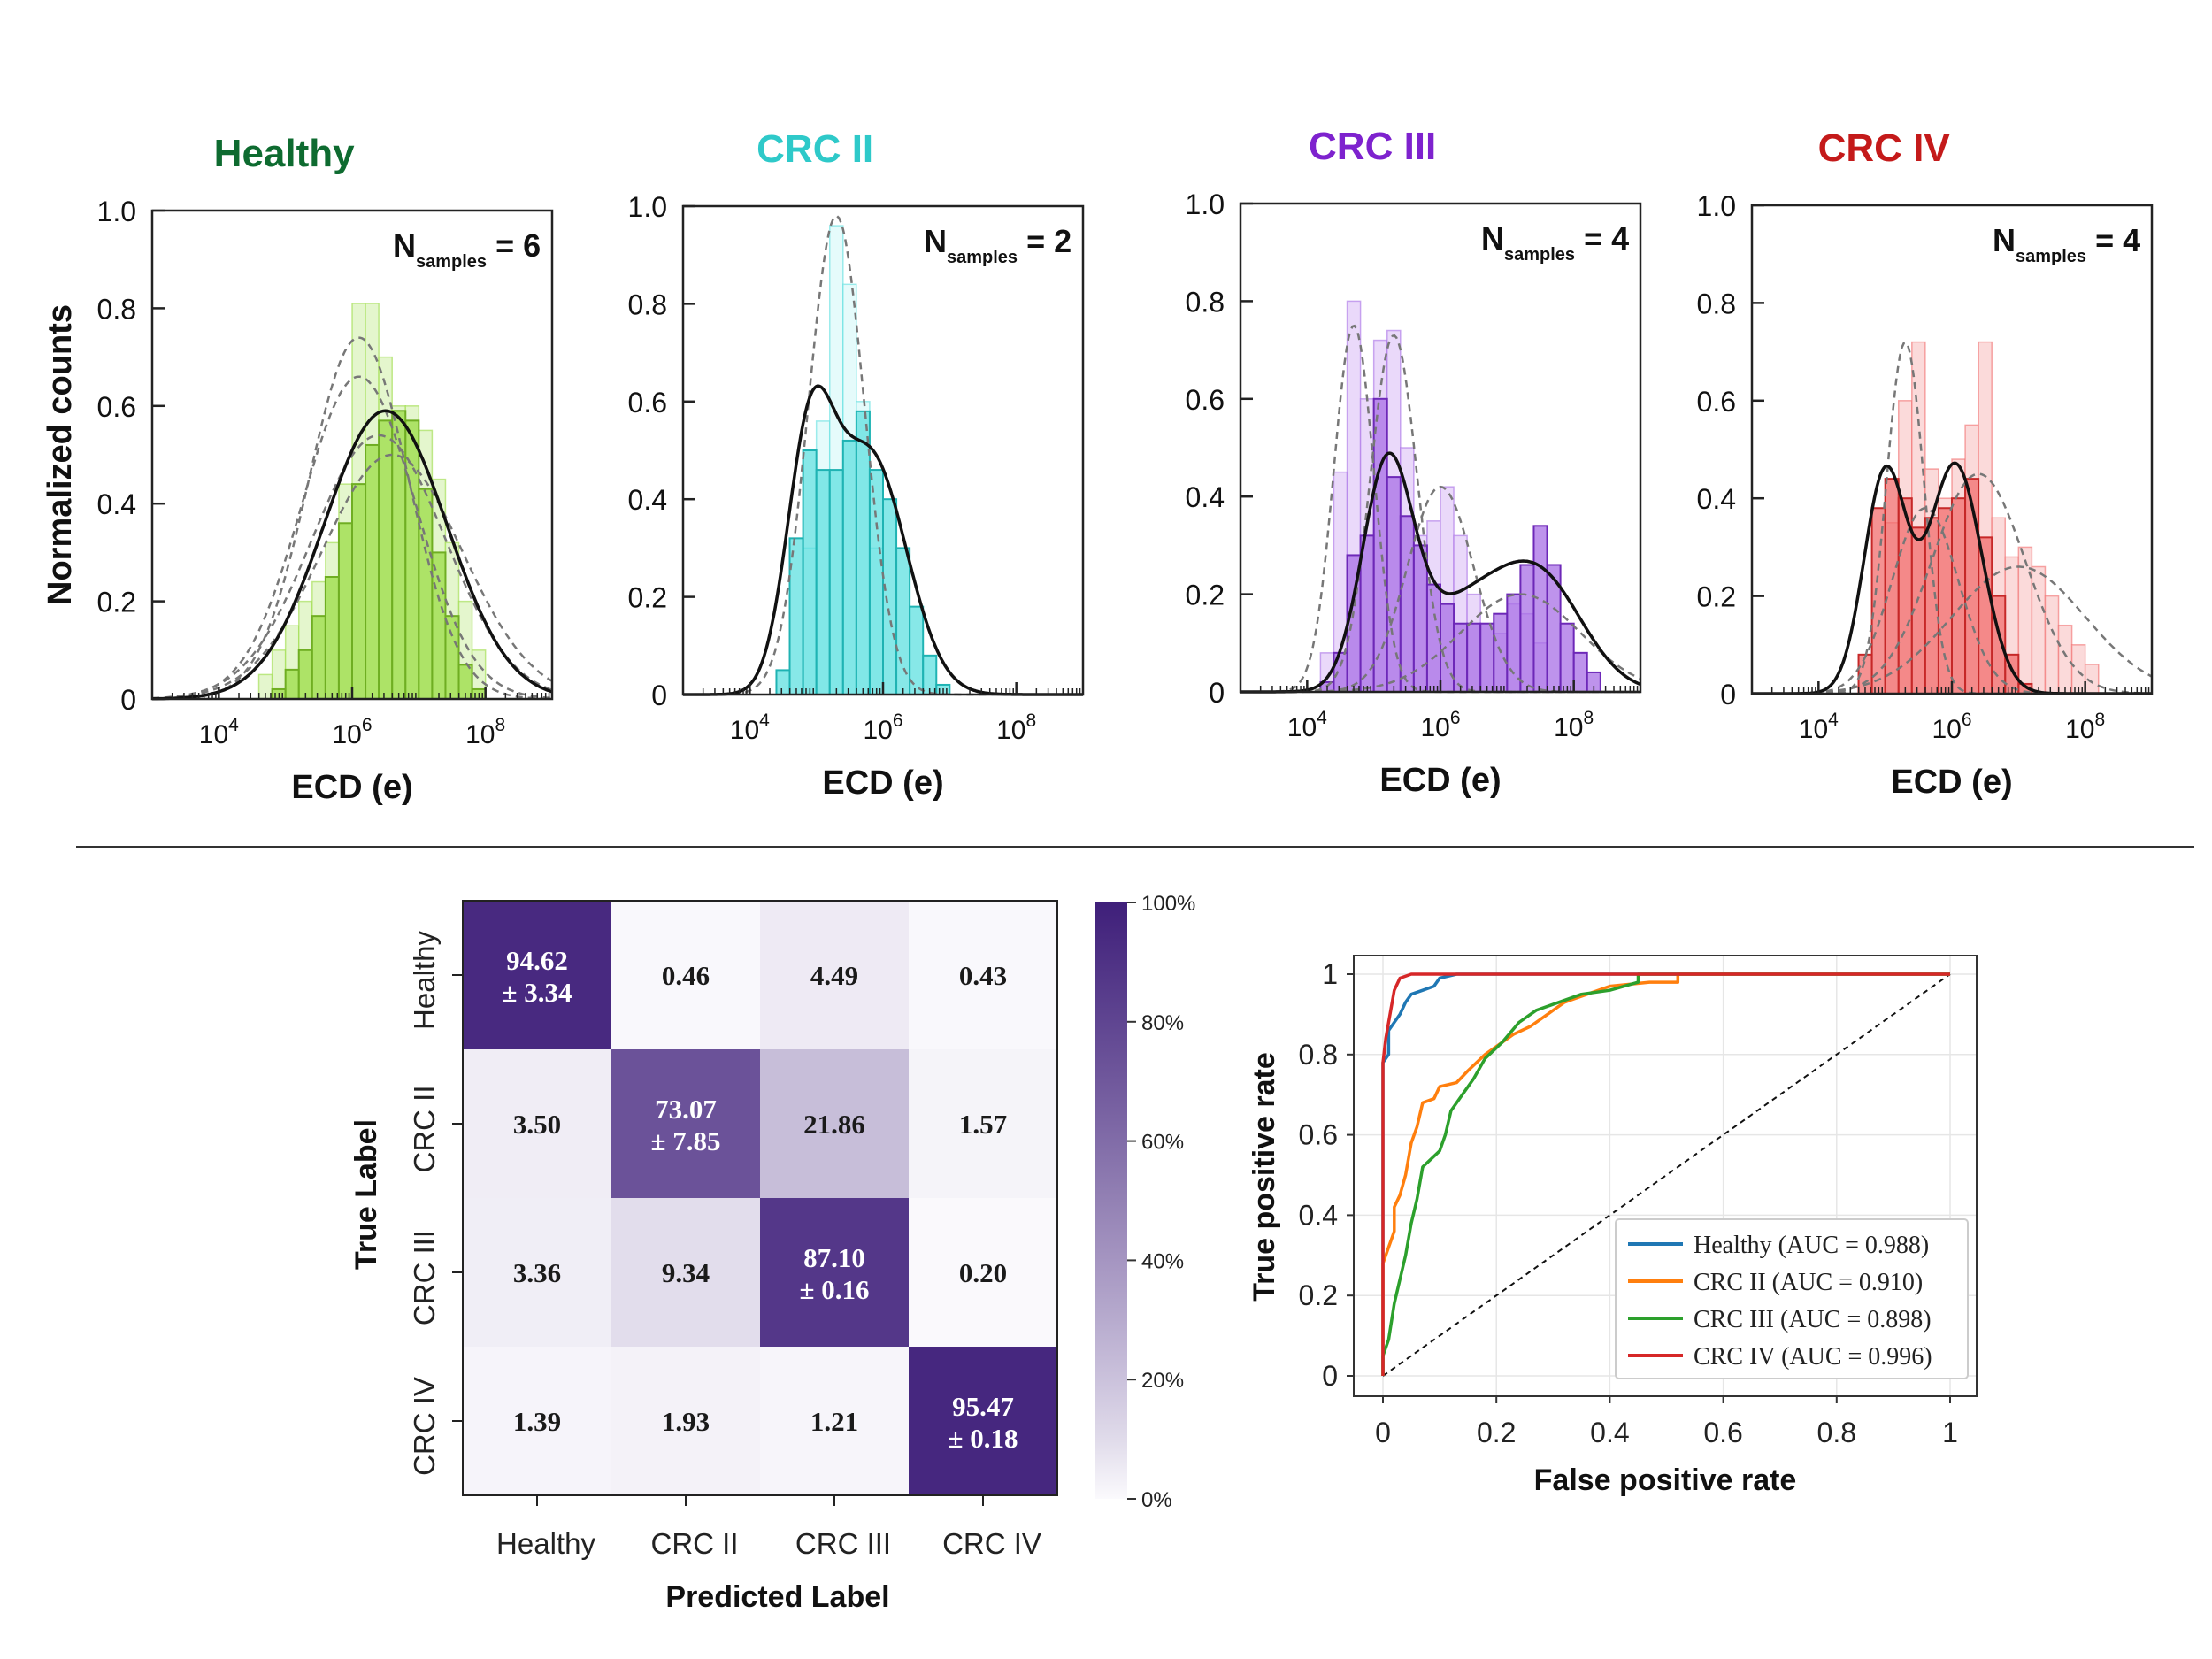 The width and height of the screenshot is (2212, 1659). I want to click on colorbar-tick-label: 40%, so click(1162, 1261).